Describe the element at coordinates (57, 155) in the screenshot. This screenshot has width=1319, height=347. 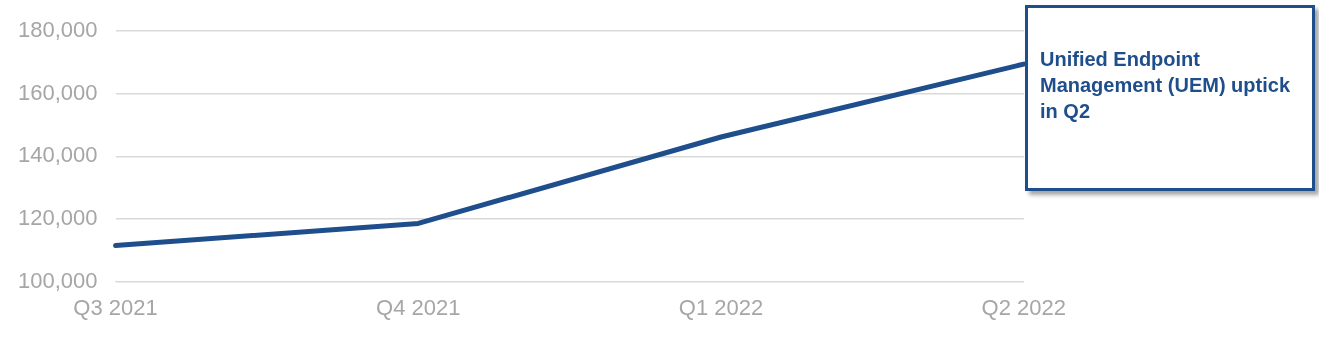
I see `y-tick-label: 140,000` at that location.